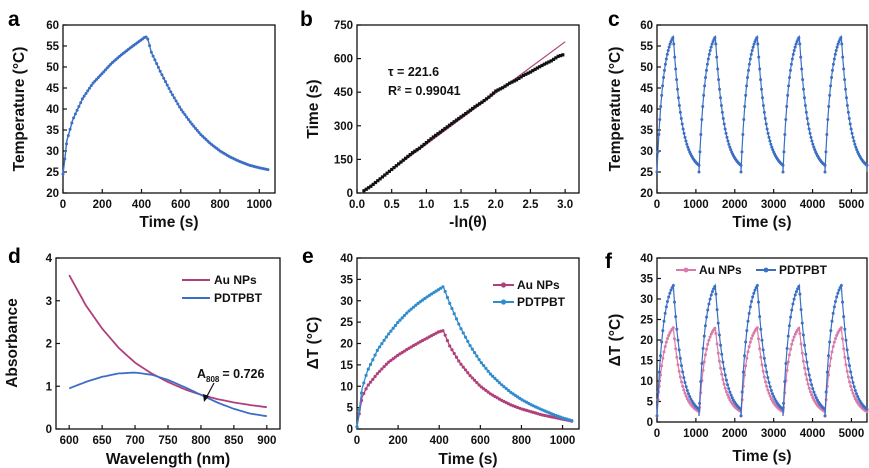 This screenshot has height=468, width=869. I want to click on y-tick-label: 45, so click(52, 89).